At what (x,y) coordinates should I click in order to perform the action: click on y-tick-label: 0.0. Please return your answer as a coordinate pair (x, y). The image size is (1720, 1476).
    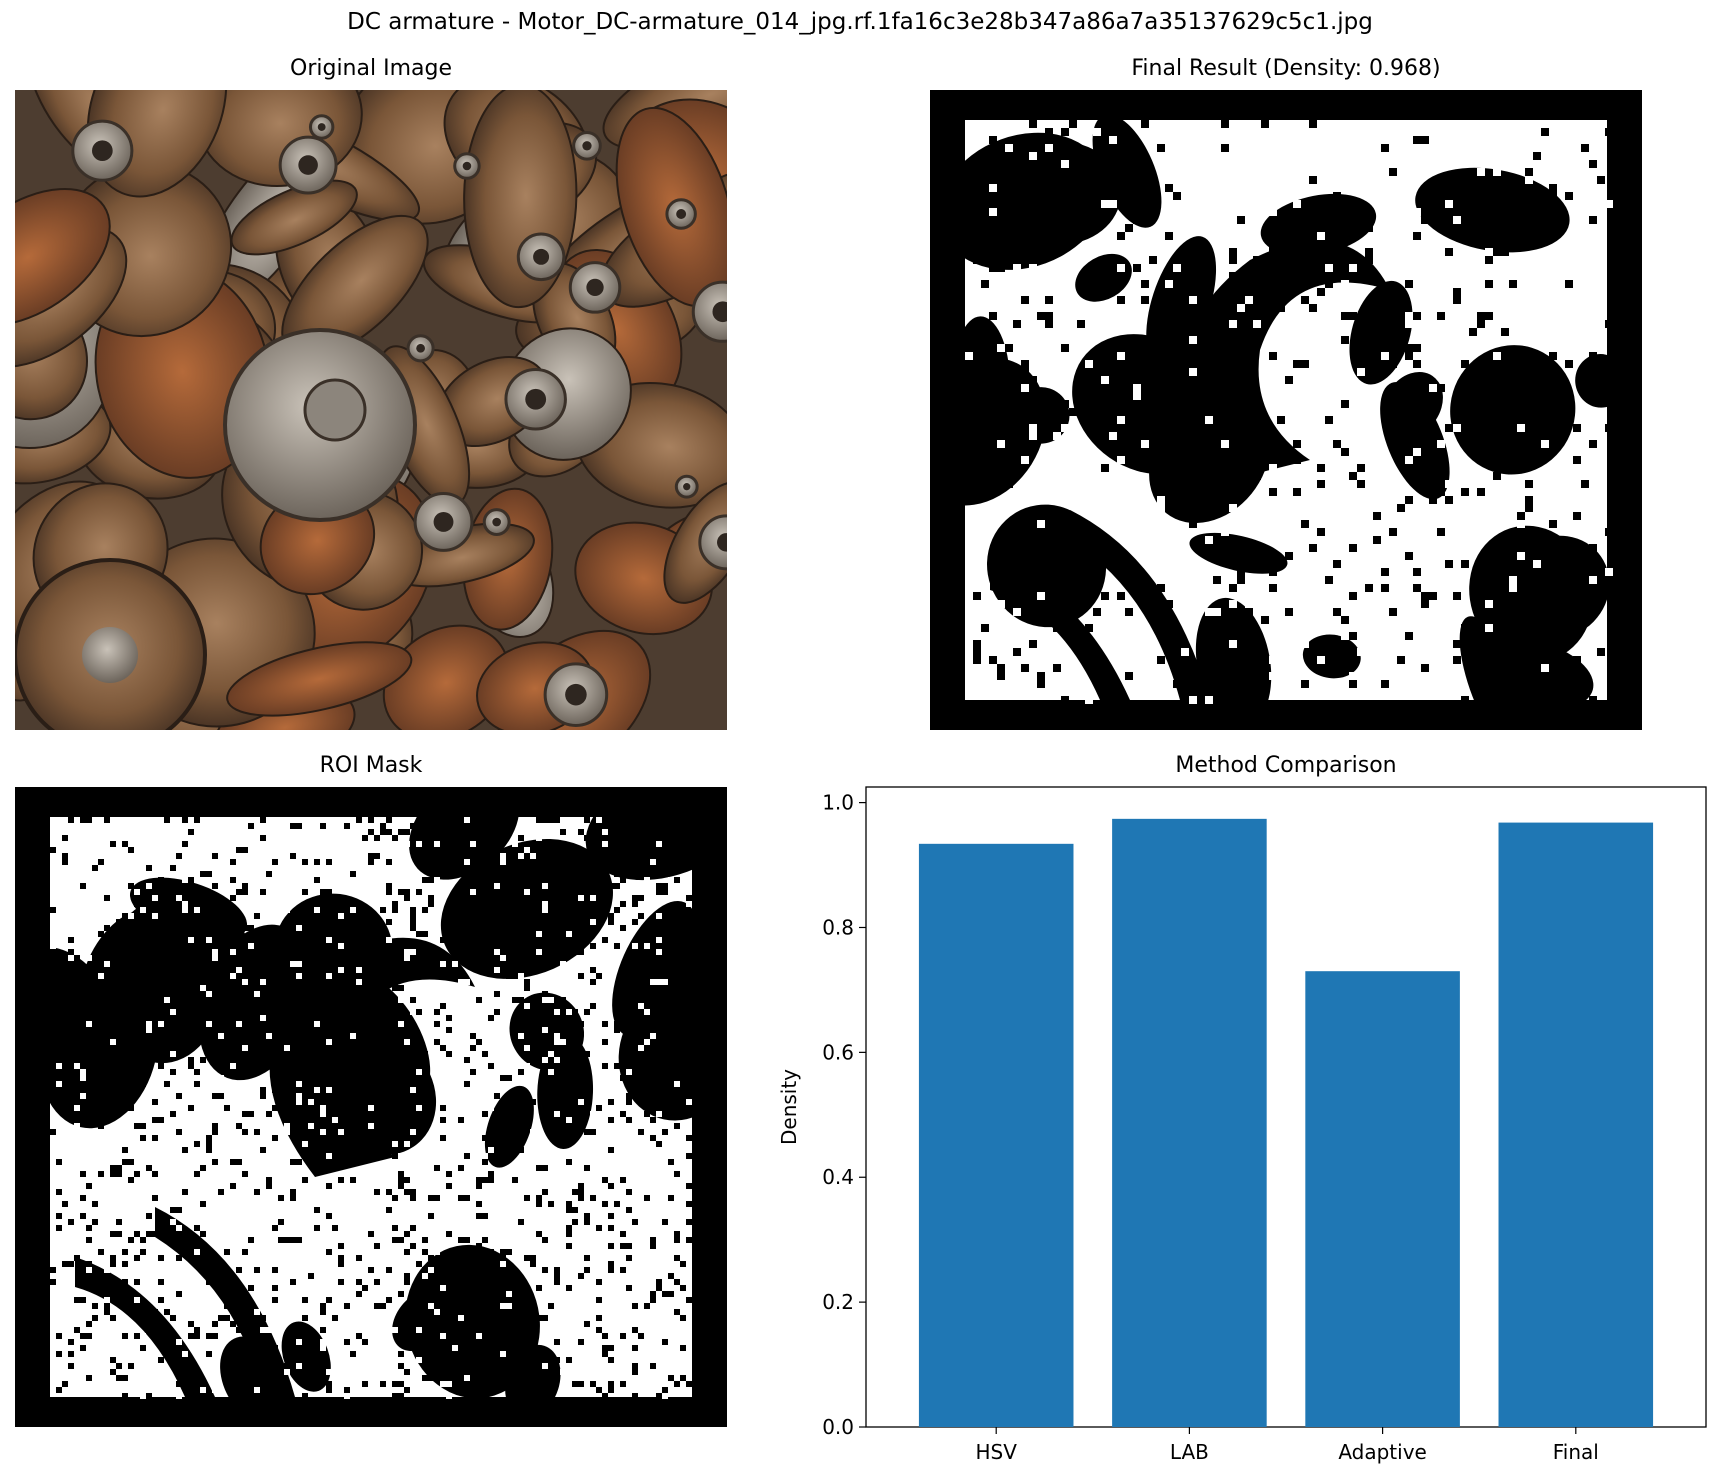
    Looking at the image, I should click on (838, 1427).